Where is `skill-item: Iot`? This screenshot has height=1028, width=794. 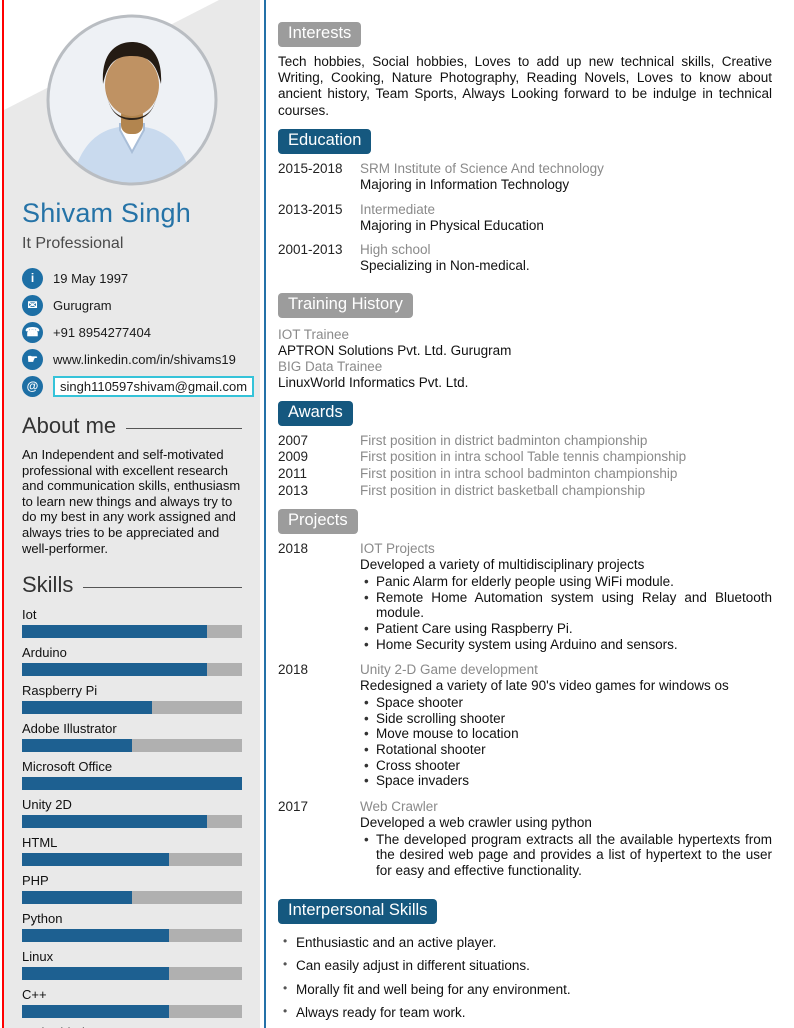 skill-item: Iot is located at coordinates (132, 623).